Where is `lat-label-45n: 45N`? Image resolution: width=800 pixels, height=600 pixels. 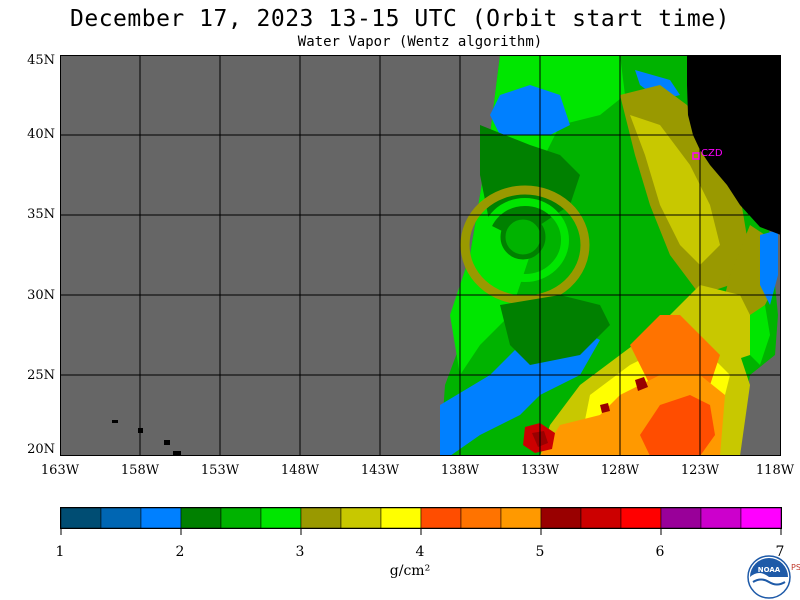
lat-label-45n: 45N is located at coordinates (41, 60).